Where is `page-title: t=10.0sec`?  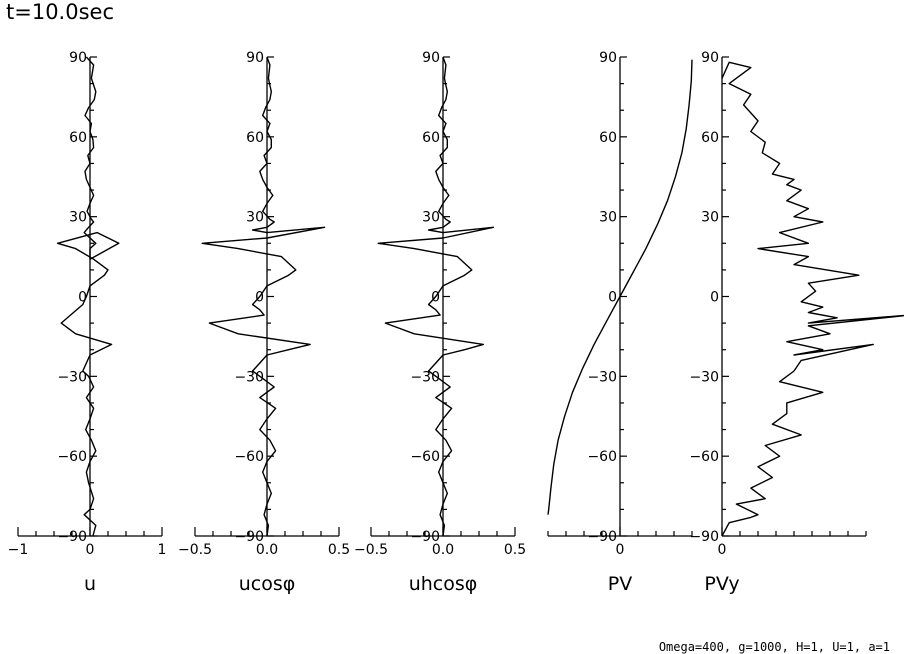
page-title: t=10.0sec is located at coordinates (60, 12).